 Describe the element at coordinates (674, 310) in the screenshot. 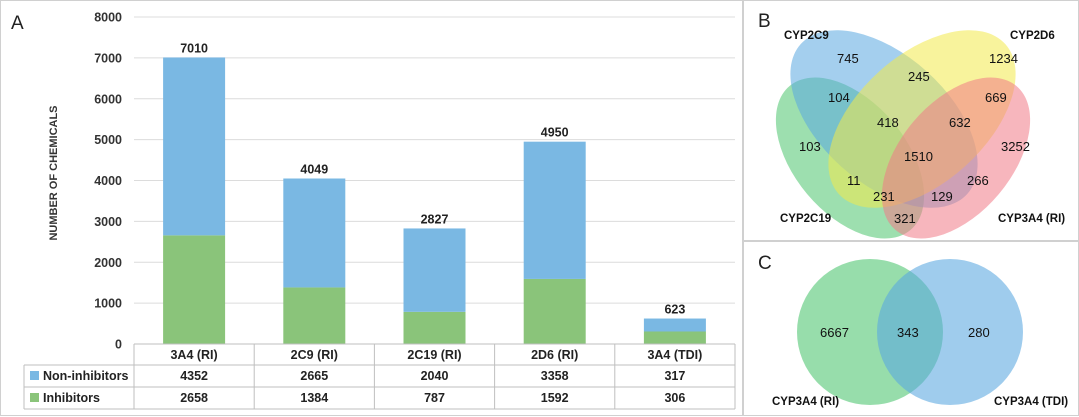

I see `bar-total-label: 623` at that location.